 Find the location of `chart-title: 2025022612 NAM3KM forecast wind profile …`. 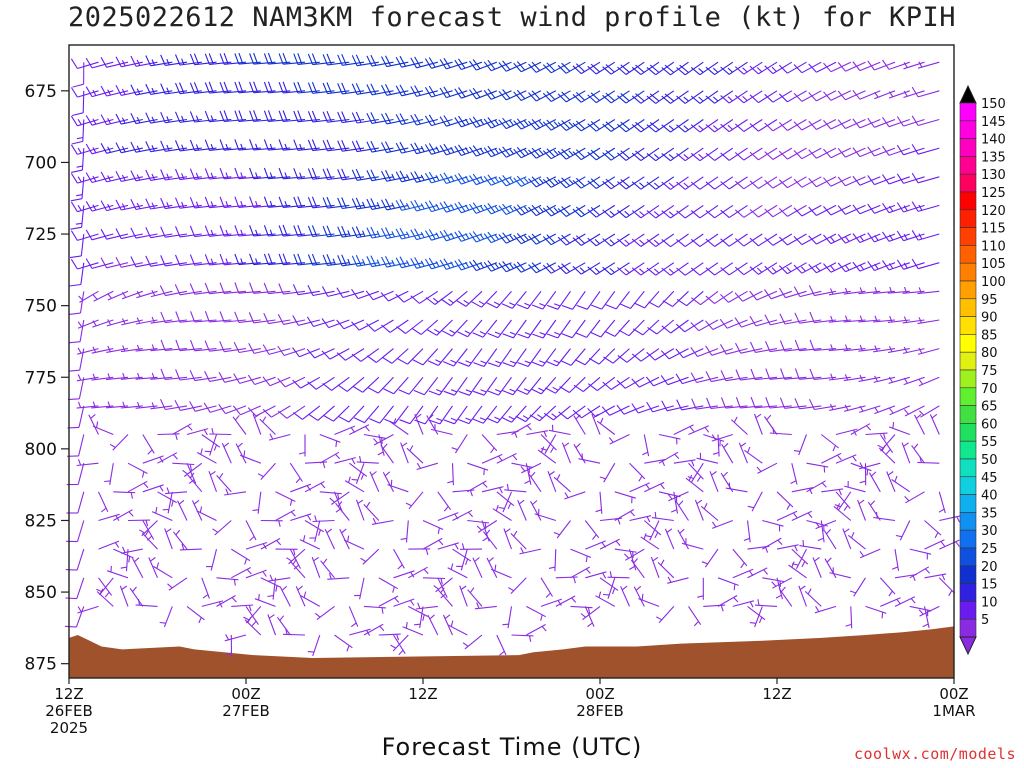

chart-title: 2025022612 NAM3KM forecast wind profile … is located at coordinates (512, 17).